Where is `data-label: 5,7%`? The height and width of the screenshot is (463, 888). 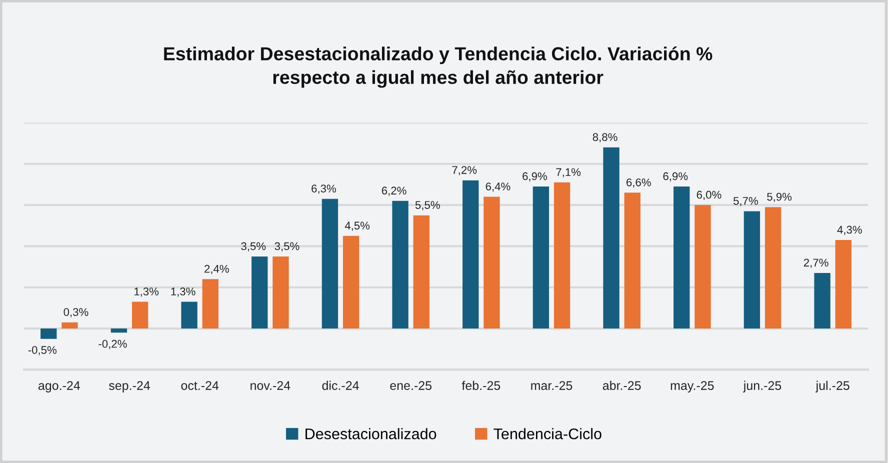
data-label: 5,7% is located at coordinates (745, 201).